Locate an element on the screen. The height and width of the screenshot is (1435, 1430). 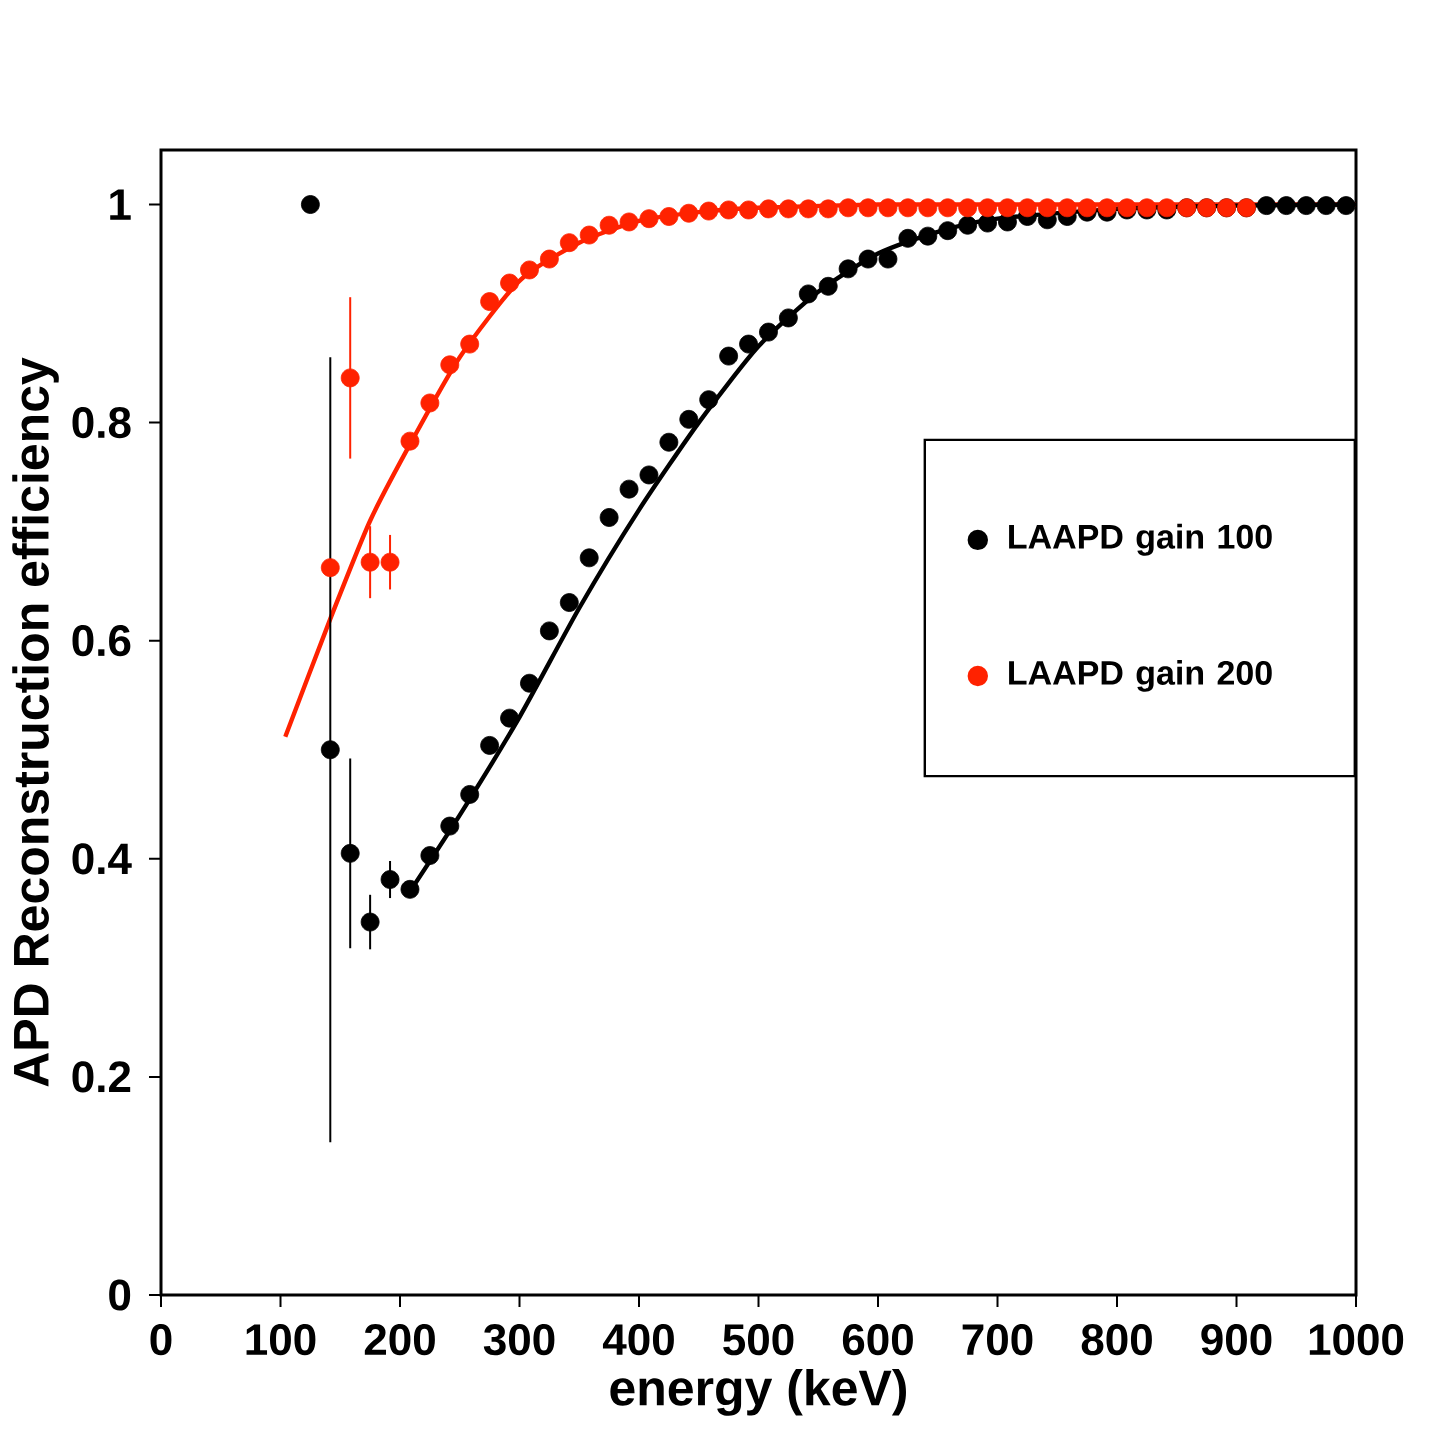
legend-label: LAAPD gain 100 is located at coordinates (1140, 539).